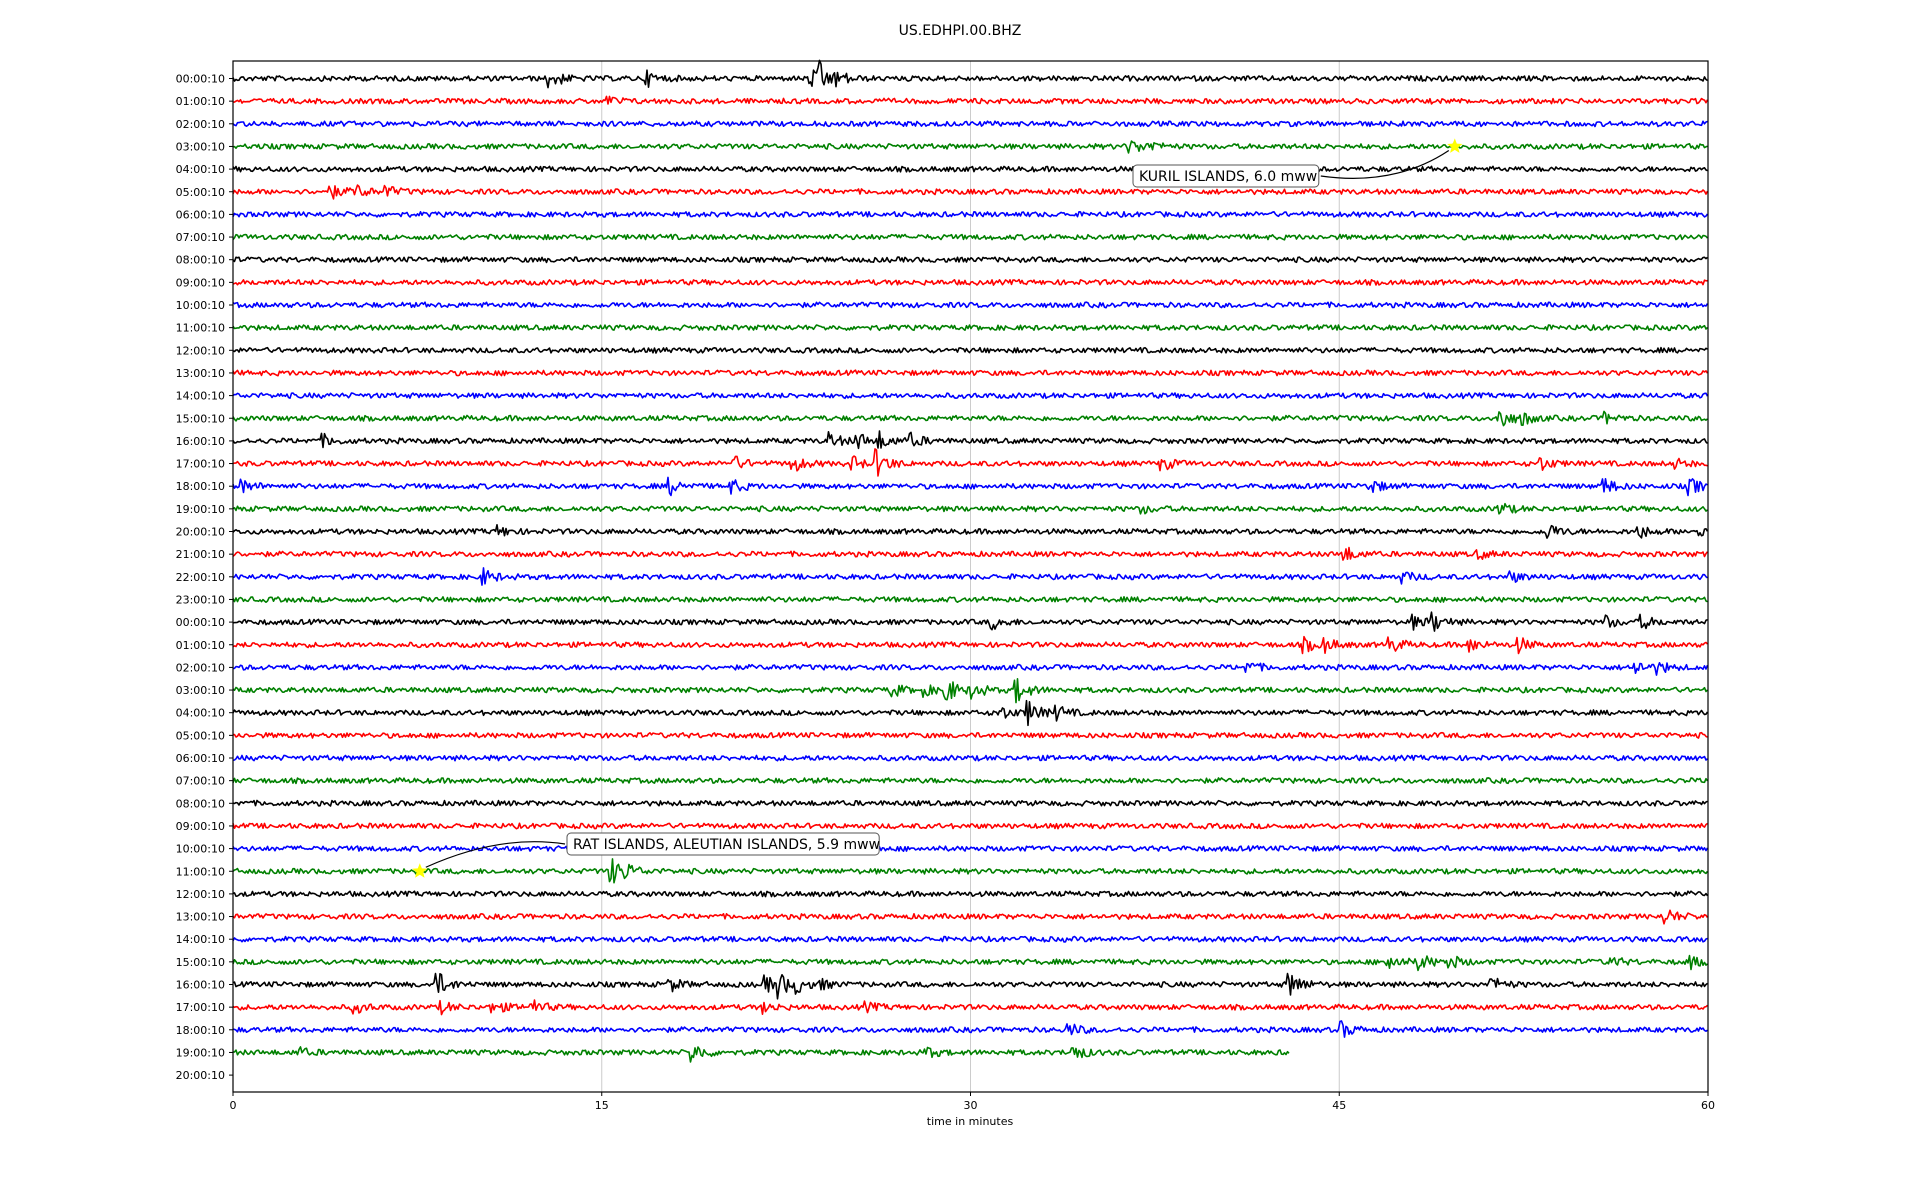 The image size is (1920, 1200). Describe the element at coordinates (200, 871) in the screenshot. I see `row-time-label: 11:00:10` at that location.